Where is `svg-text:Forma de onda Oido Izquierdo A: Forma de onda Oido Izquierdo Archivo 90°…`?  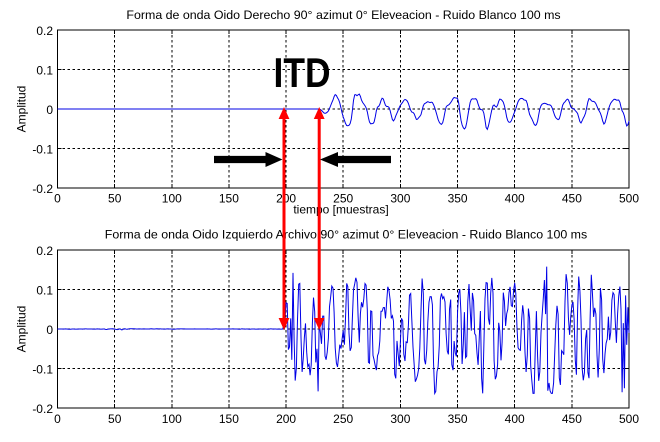 svg-text:Forma de onda Oido Izquierdo A: Forma de onda Oido Izquierdo Archivo 90°… is located at coordinates (346, 235).